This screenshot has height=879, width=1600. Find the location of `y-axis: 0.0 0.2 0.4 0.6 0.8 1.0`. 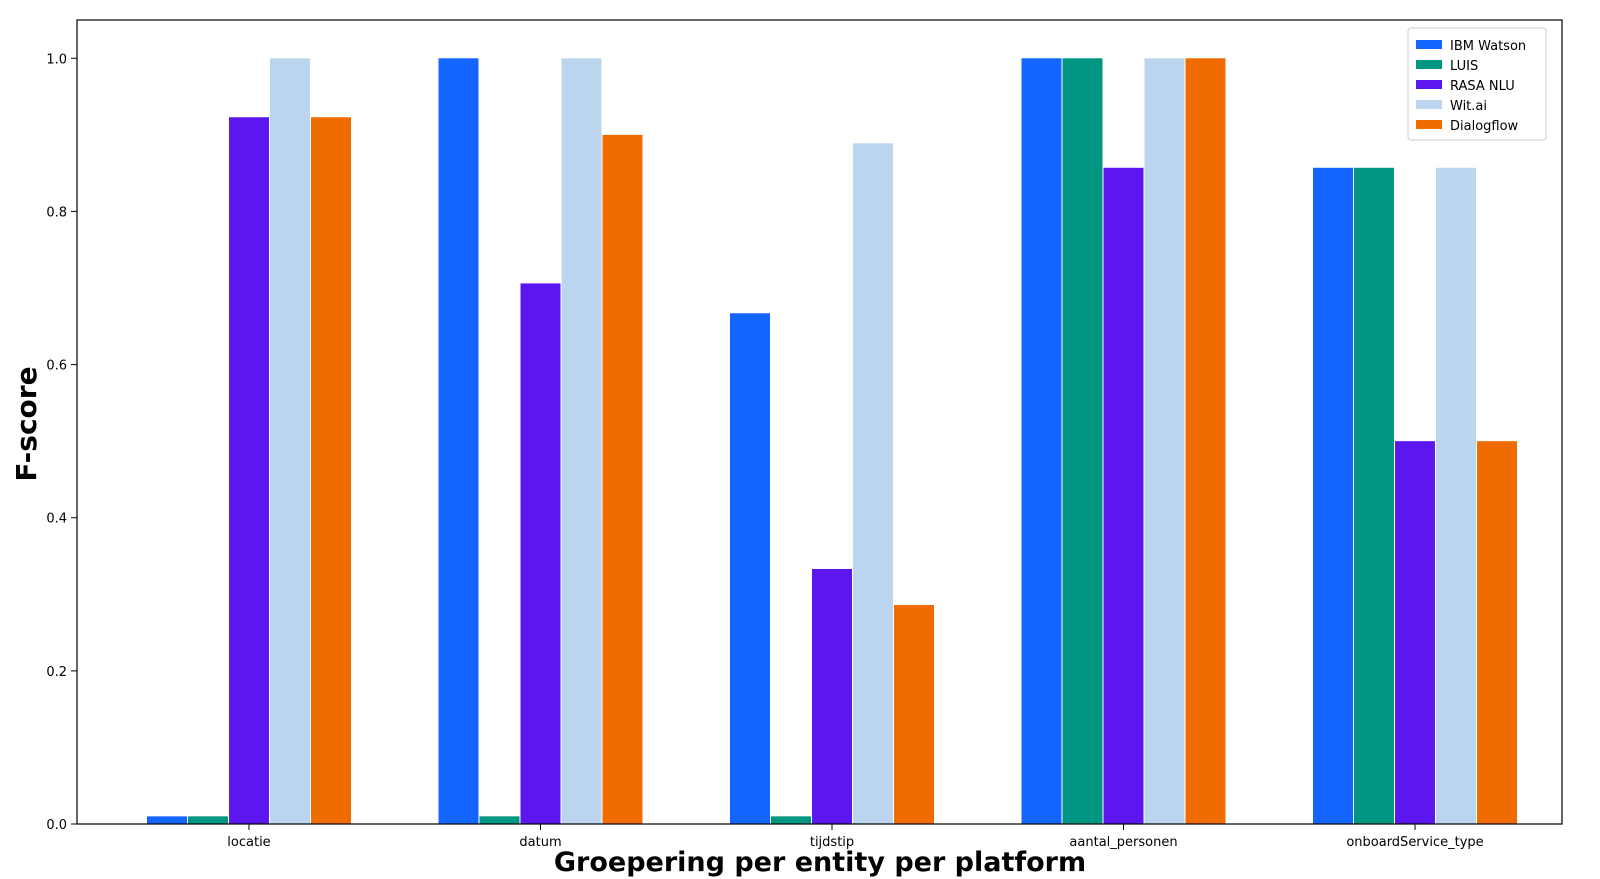

y-axis: 0.0 0.2 0.4 0.6 0.8 1.0 is located at coordinates (61, 442).